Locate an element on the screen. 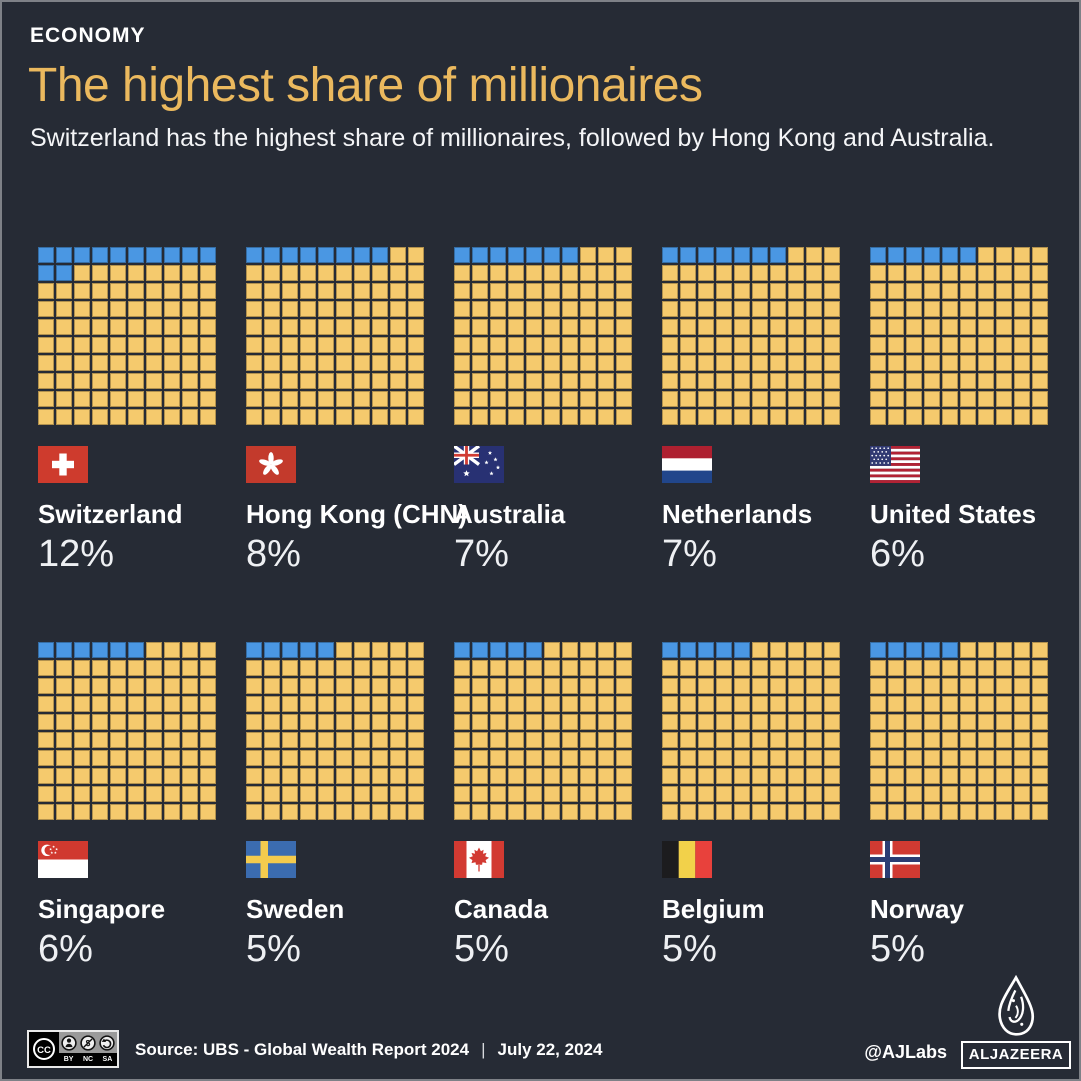  chart-card-sweden: Sweden 5% is located at coordinates (335, 806).